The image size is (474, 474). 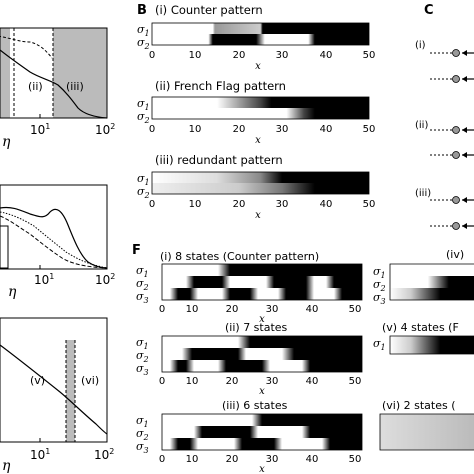 I want to click on region-shade, so click(x=80, y=73).